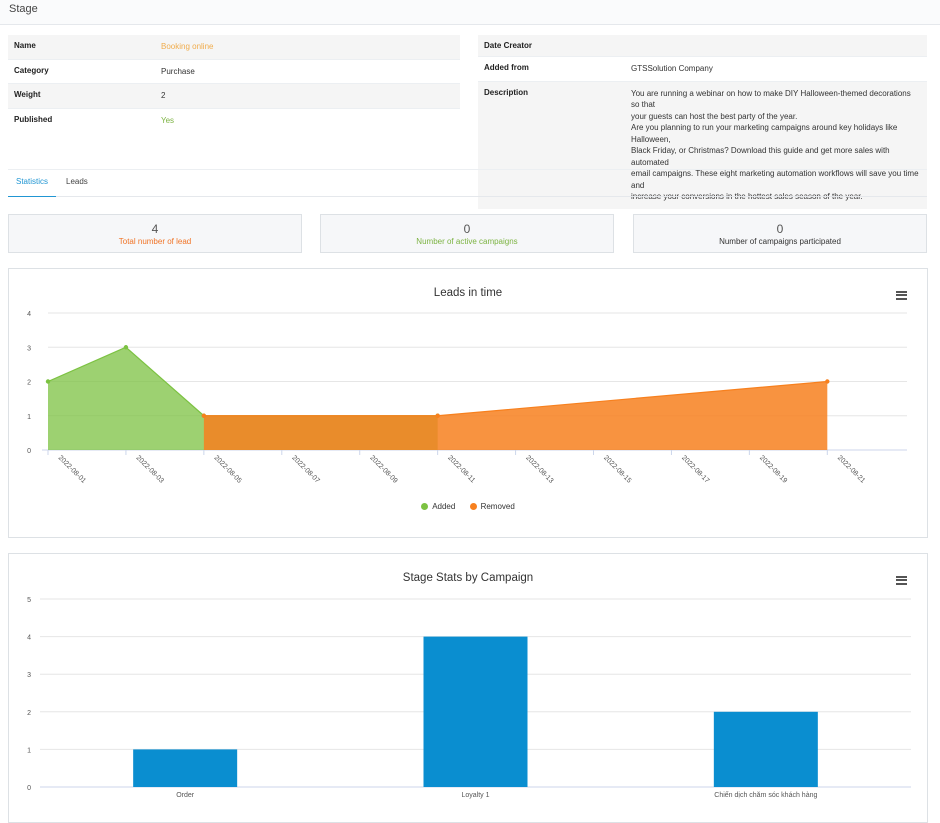 The height and width of the screenshot is (823, 940). I want to click on legend-label: Removed, so click(497, 506).